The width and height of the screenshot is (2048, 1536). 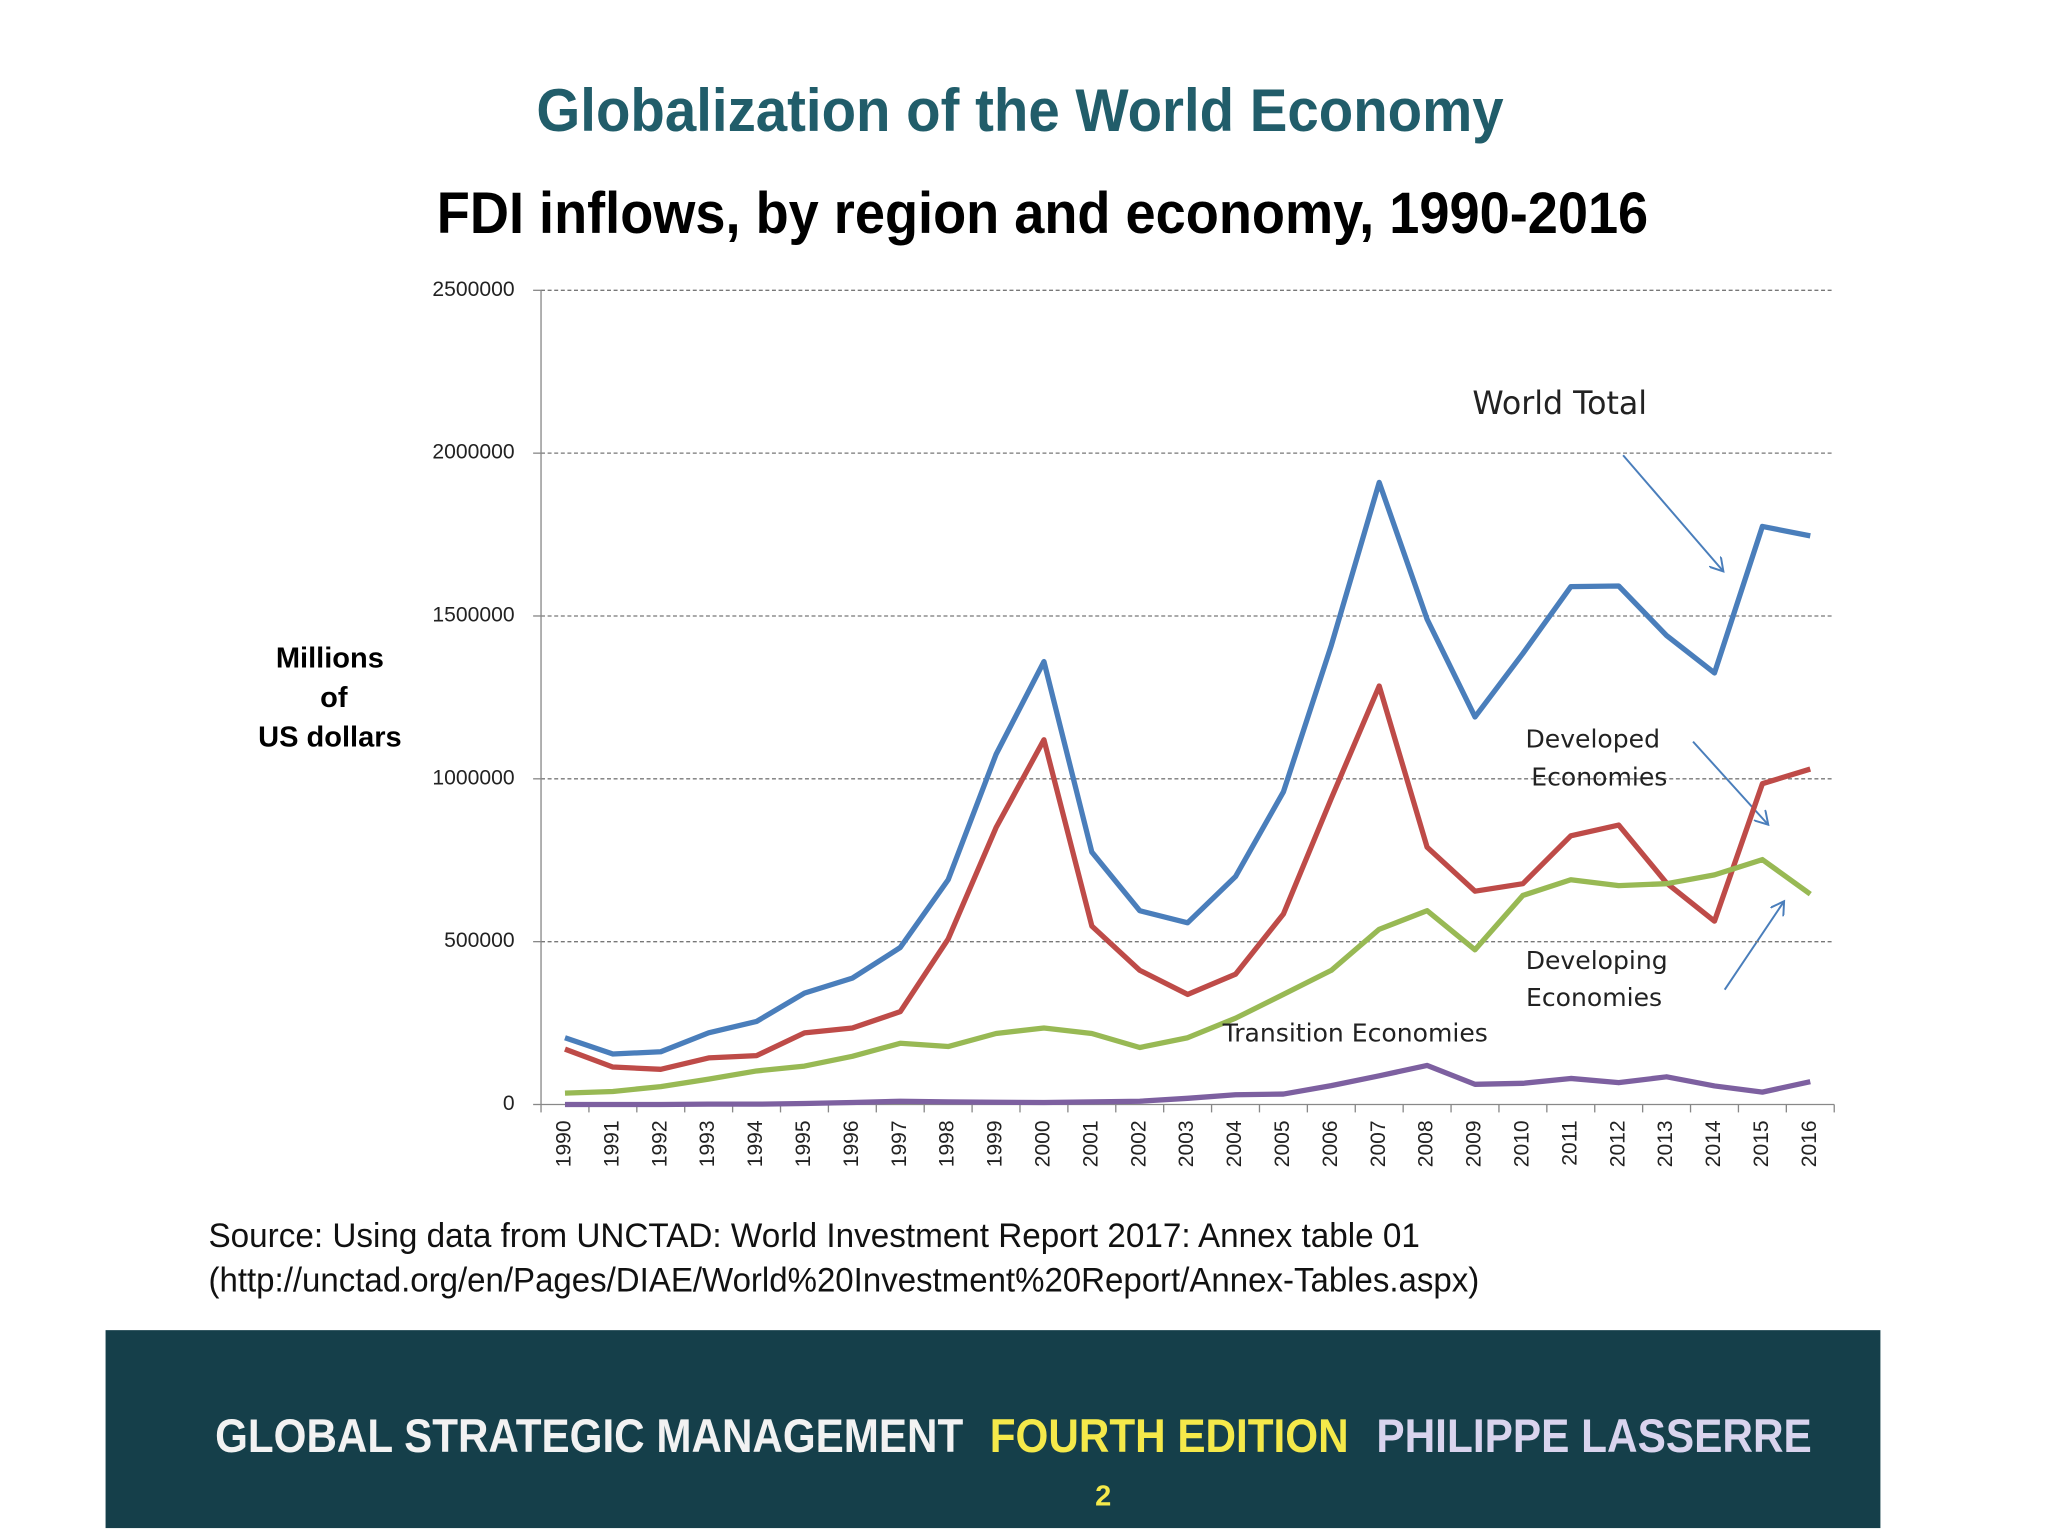 I want to click on x-tick-label: 2013, so click(x=1665, y=1143).